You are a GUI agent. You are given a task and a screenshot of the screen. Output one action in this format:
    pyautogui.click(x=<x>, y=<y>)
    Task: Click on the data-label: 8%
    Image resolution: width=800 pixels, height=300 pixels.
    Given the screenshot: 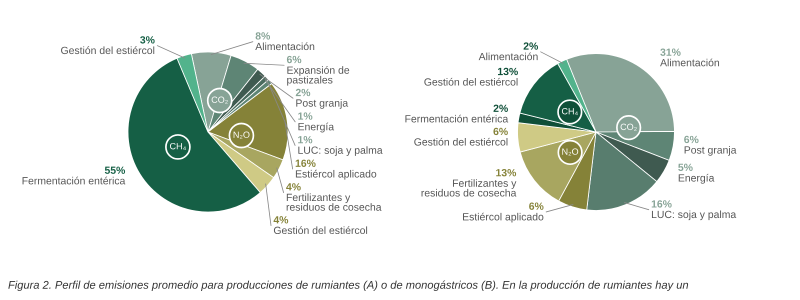 What is the action you would take?
    pyautogui.click(x=263, y=36)
    